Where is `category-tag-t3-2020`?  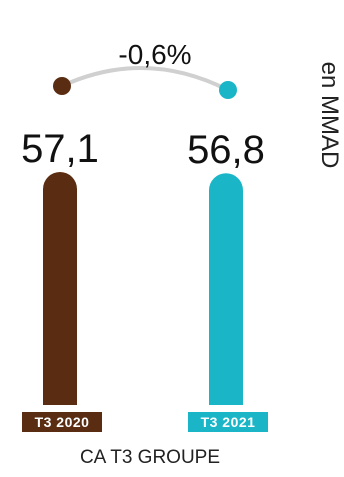
category-tag-t3-2020 is located at coordinates (62, 422).